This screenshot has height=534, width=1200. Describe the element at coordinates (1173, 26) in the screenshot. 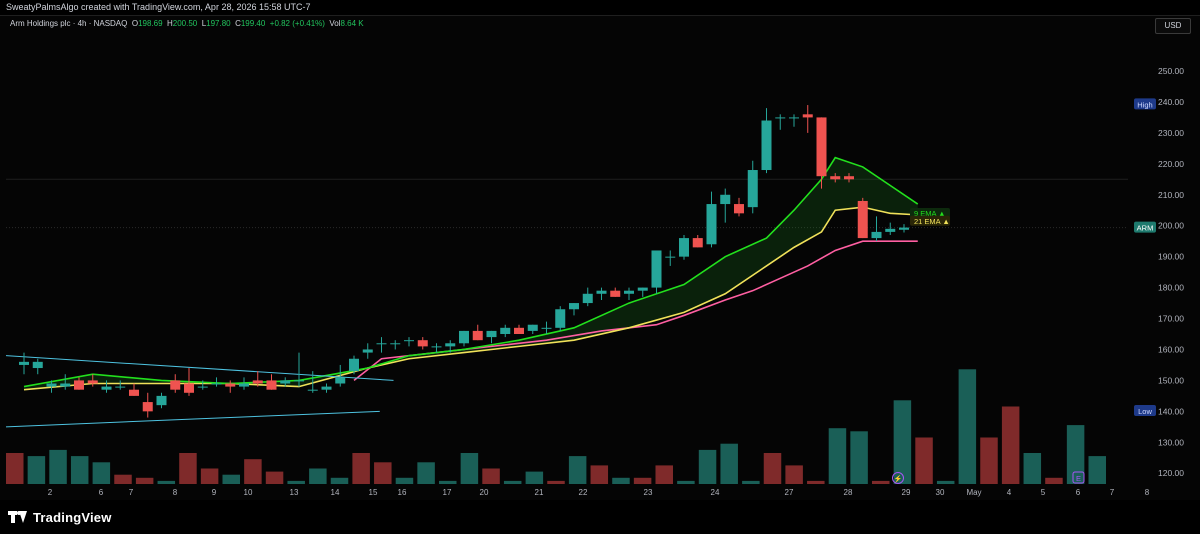

I see `currency-button: USD` at that location.